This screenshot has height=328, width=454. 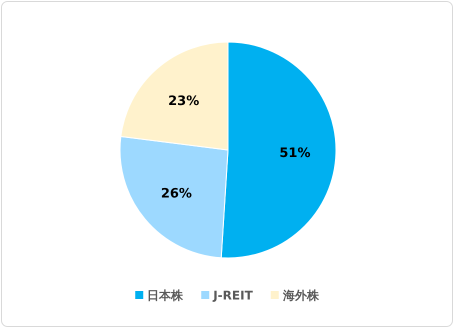 I want to click on legend-label: 日本株, so click(x=165, y=295).